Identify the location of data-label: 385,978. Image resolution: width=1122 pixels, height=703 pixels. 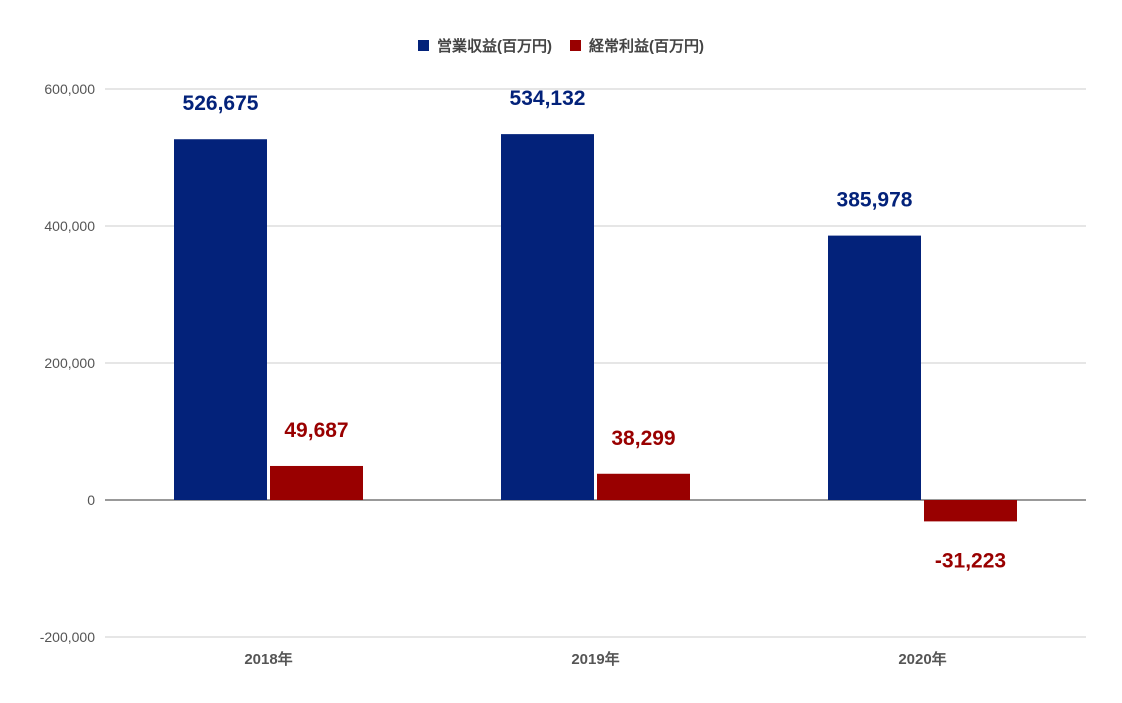
(875, 200).